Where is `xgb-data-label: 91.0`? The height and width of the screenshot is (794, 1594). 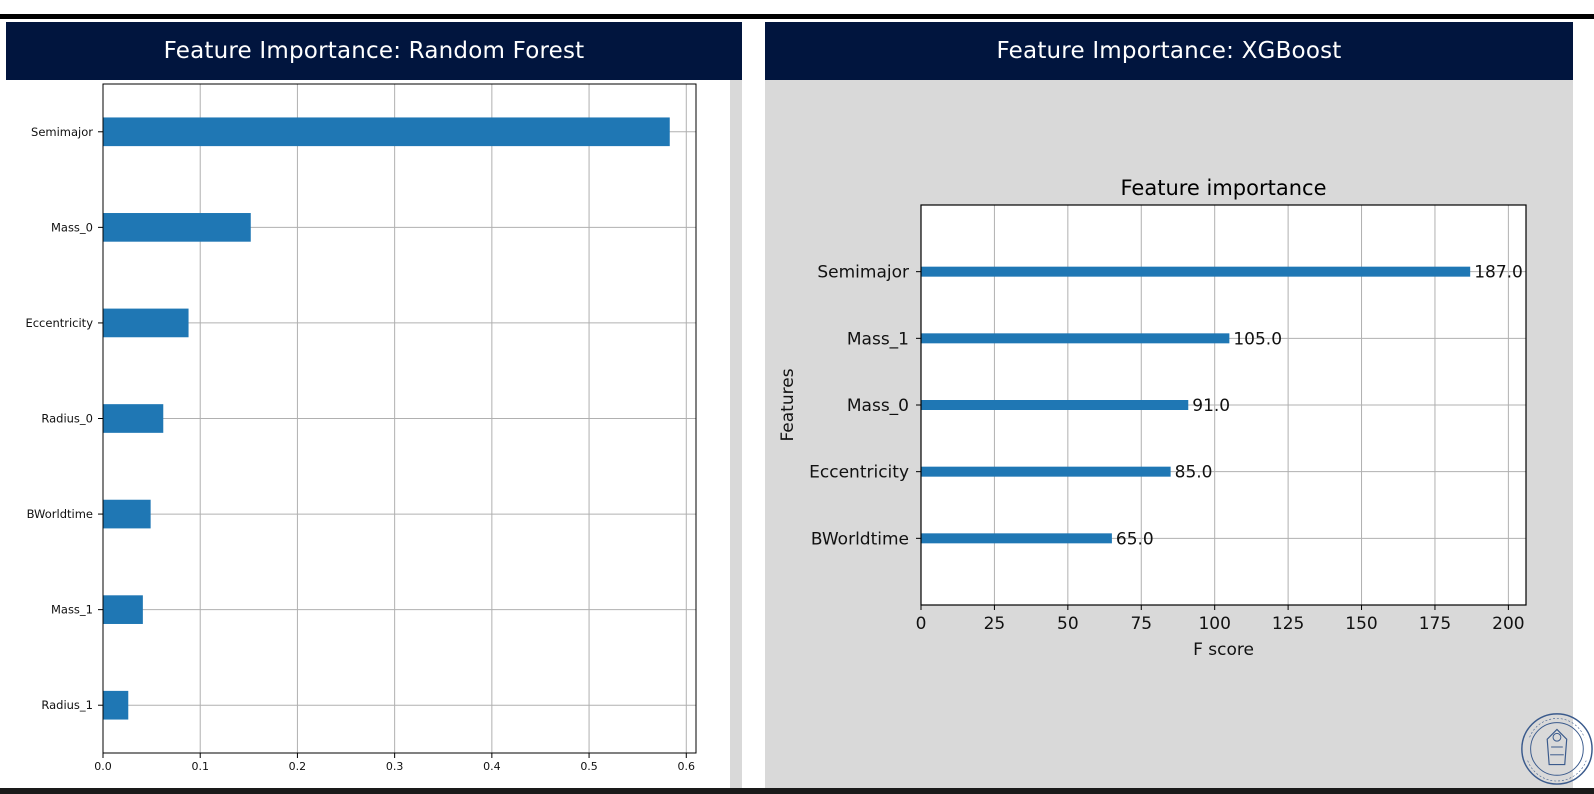
xgb-data-label: 91.0 is located at coordinates (1211, 406).